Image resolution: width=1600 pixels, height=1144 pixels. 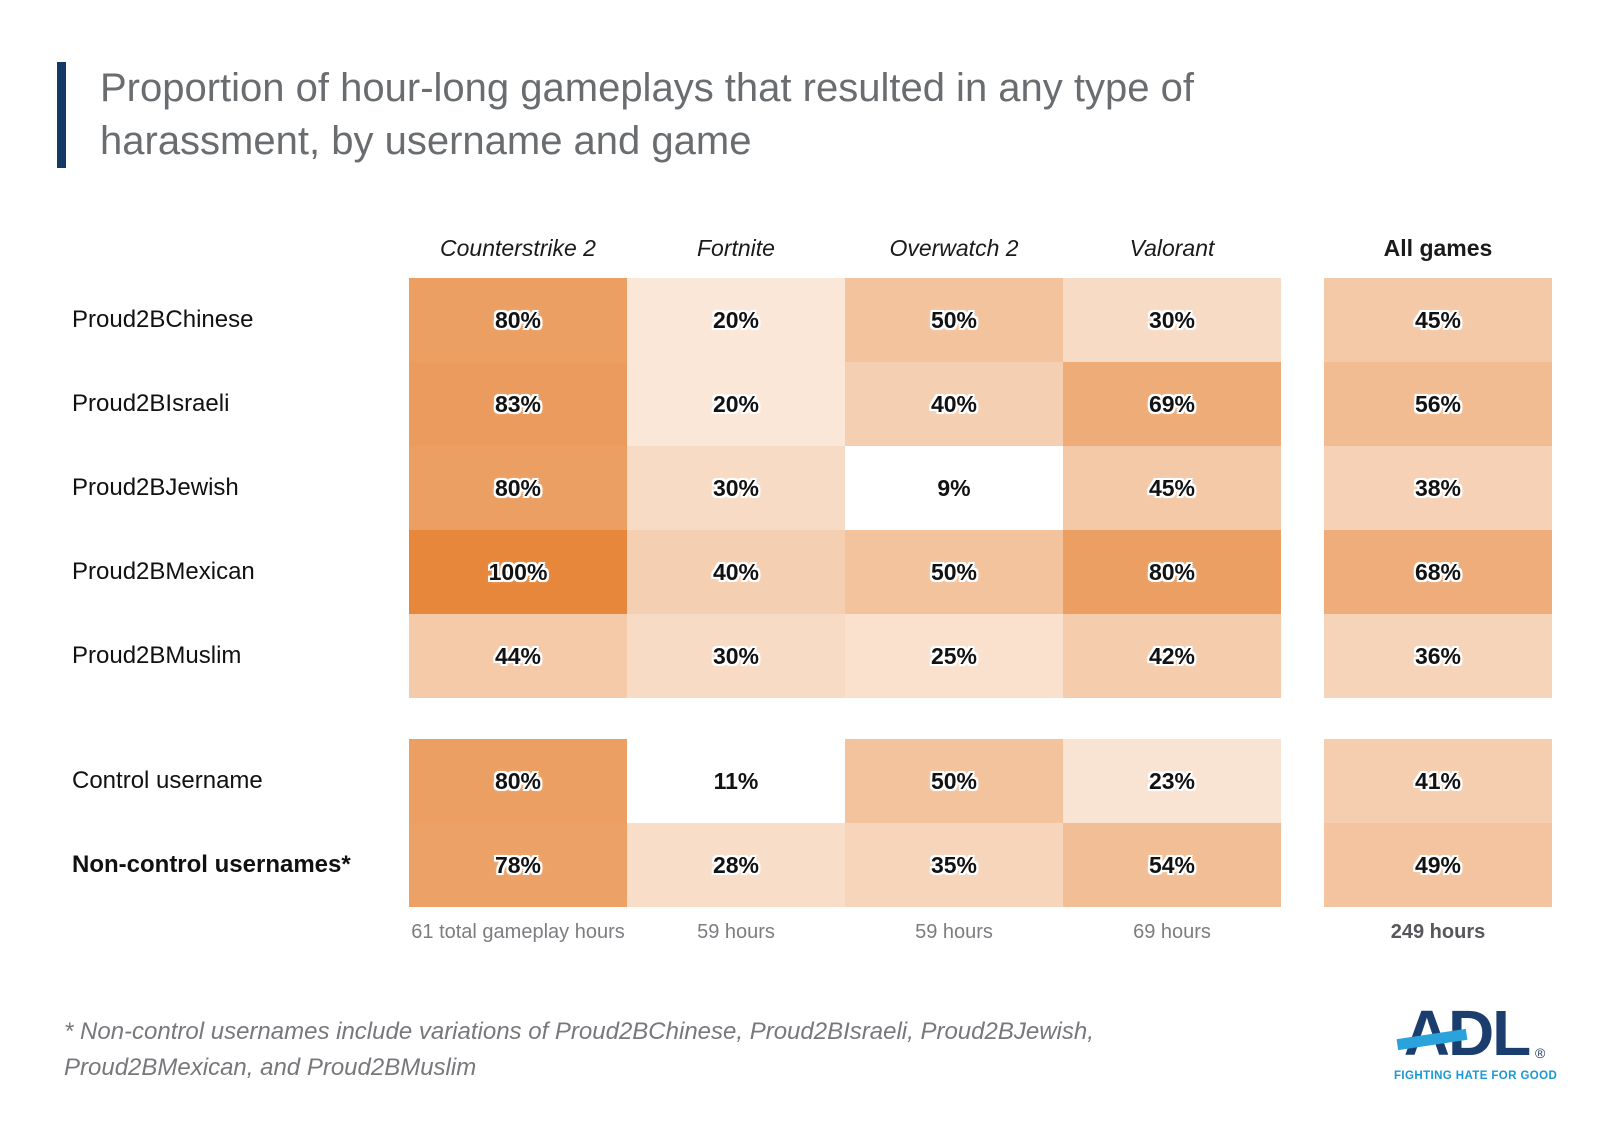 I want to click on heatmap-cell-all-games: 49%, so click(x=1438, y=865).